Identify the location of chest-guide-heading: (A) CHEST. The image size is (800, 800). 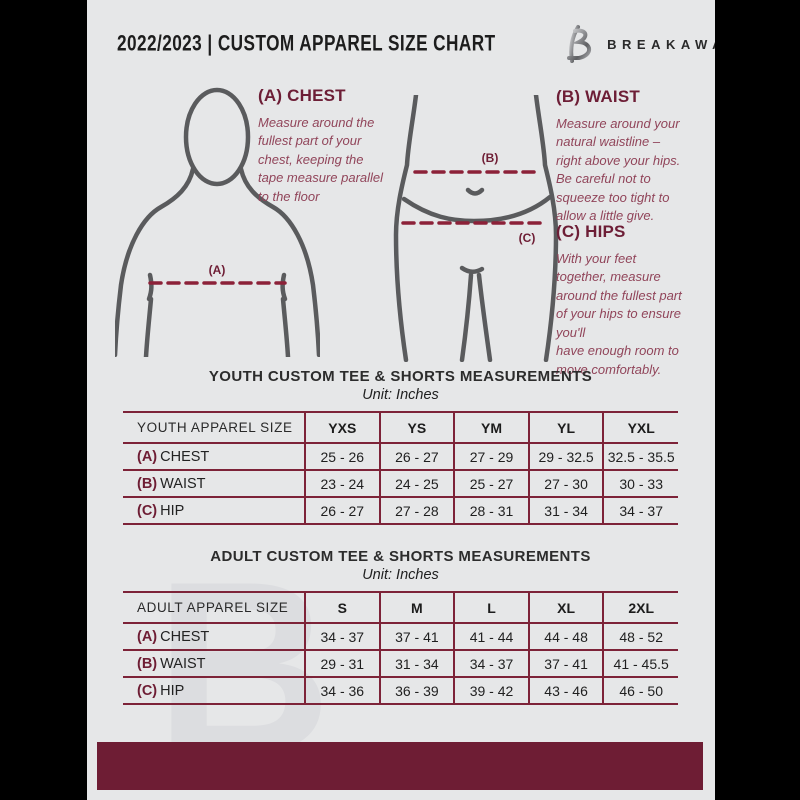
(302, 95).